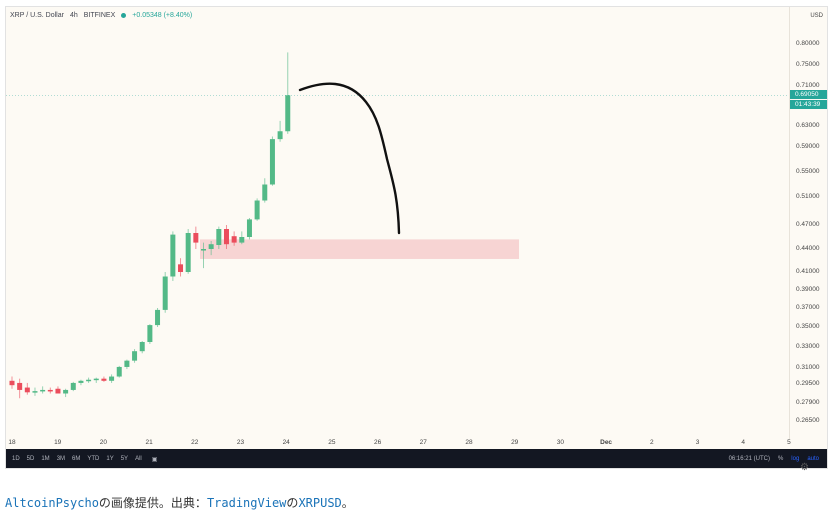 This screenshot has width=835, height=517. Describe the element at coordinates (110, 459) in the screenshot. I see `range-1y: 1Y` at that location.